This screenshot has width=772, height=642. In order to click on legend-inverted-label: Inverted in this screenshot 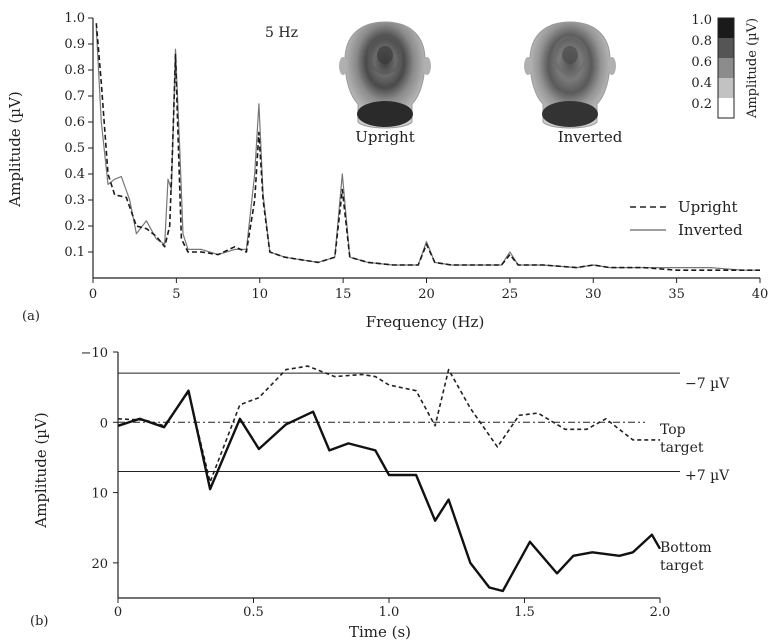, I will do `click(710, 230)`.